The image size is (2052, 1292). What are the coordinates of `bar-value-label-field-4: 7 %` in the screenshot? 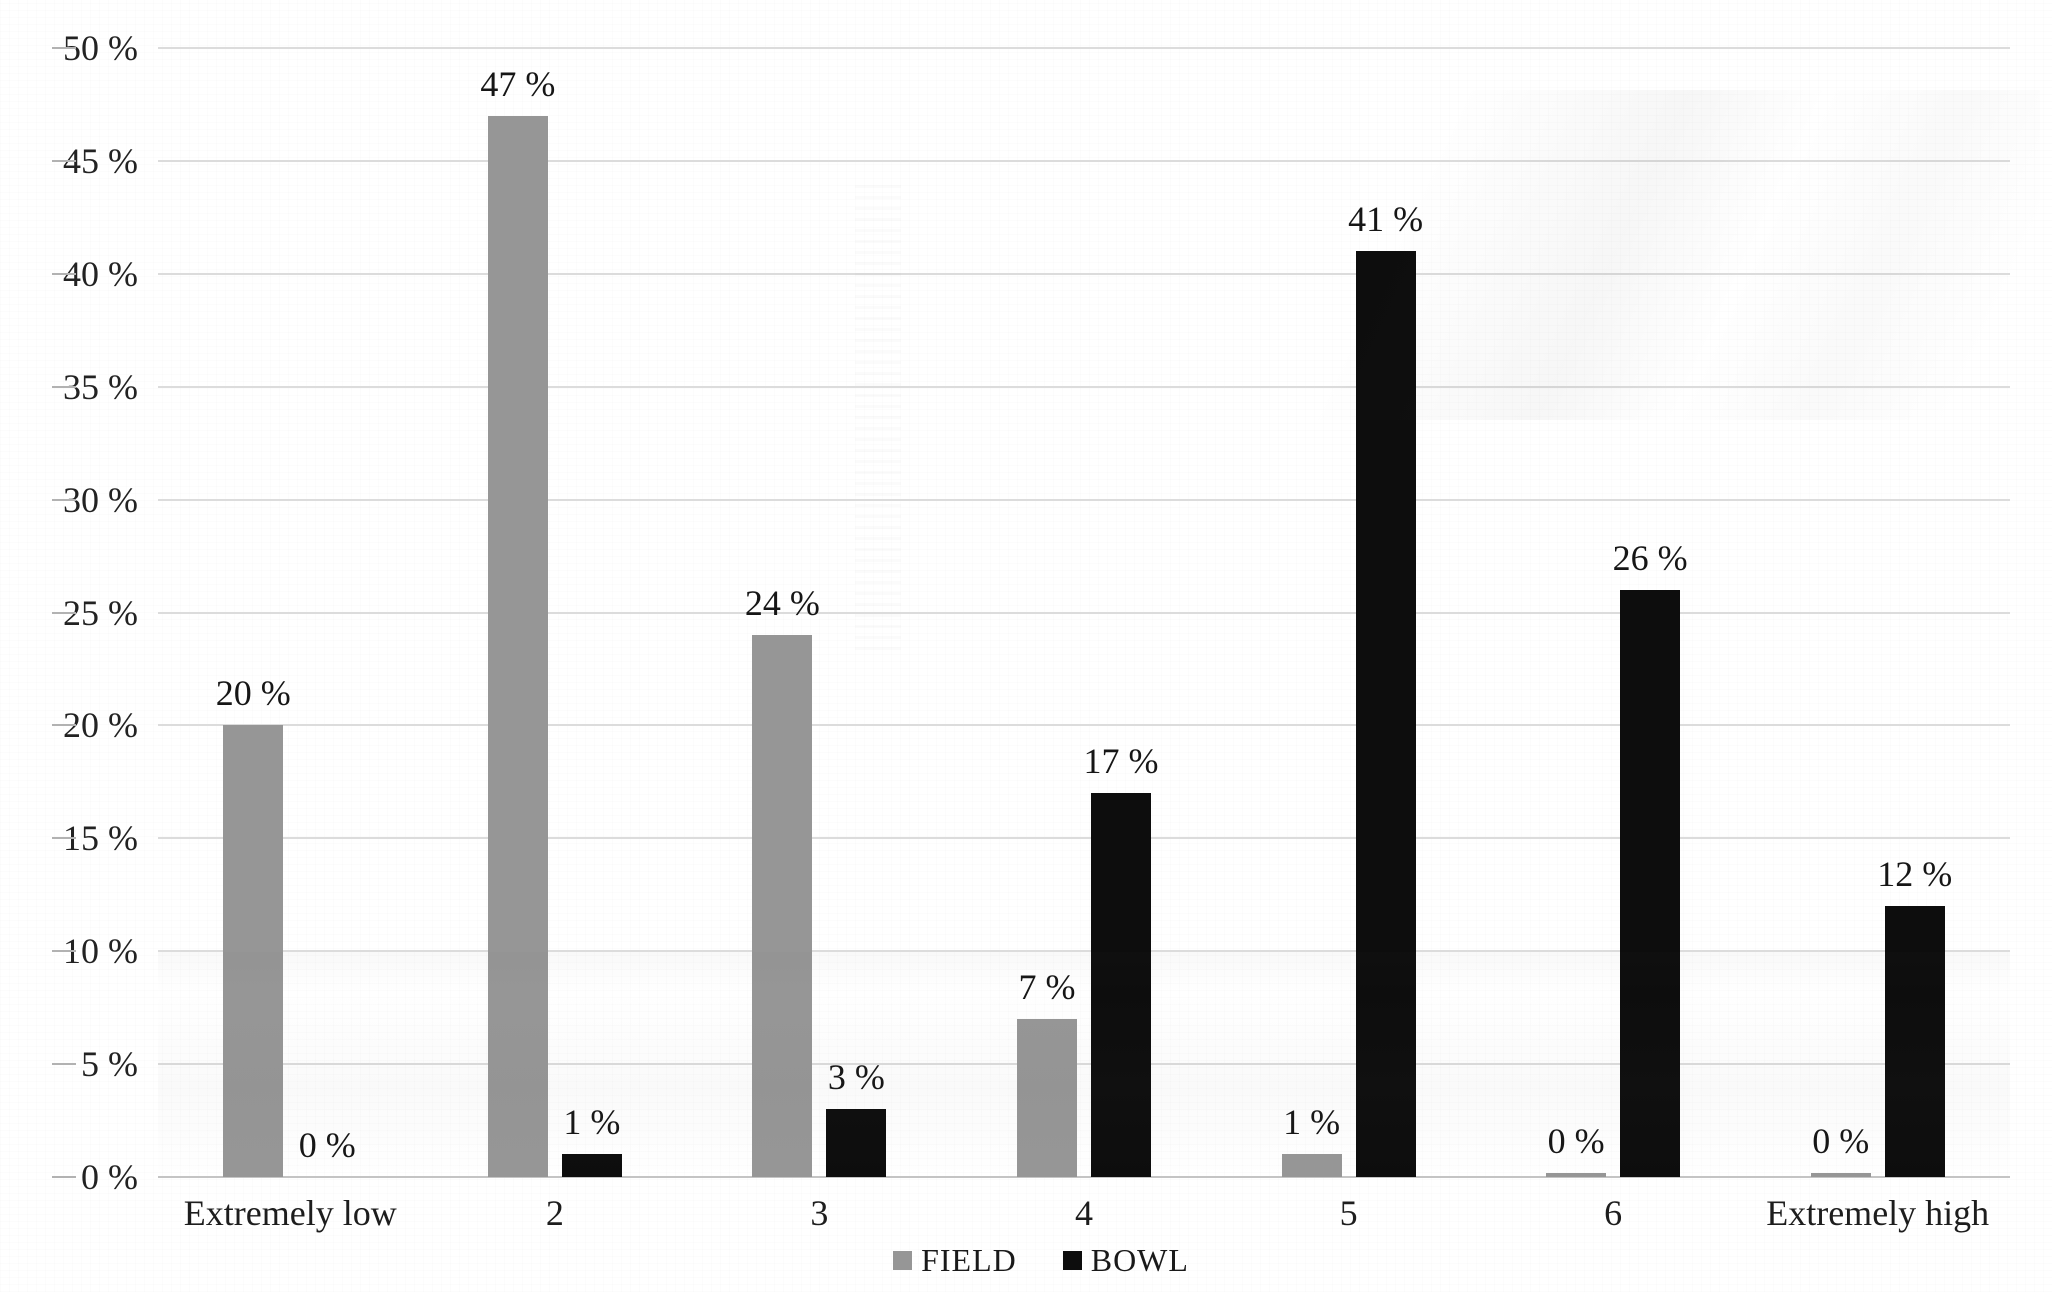 It's located at (1047, 986).